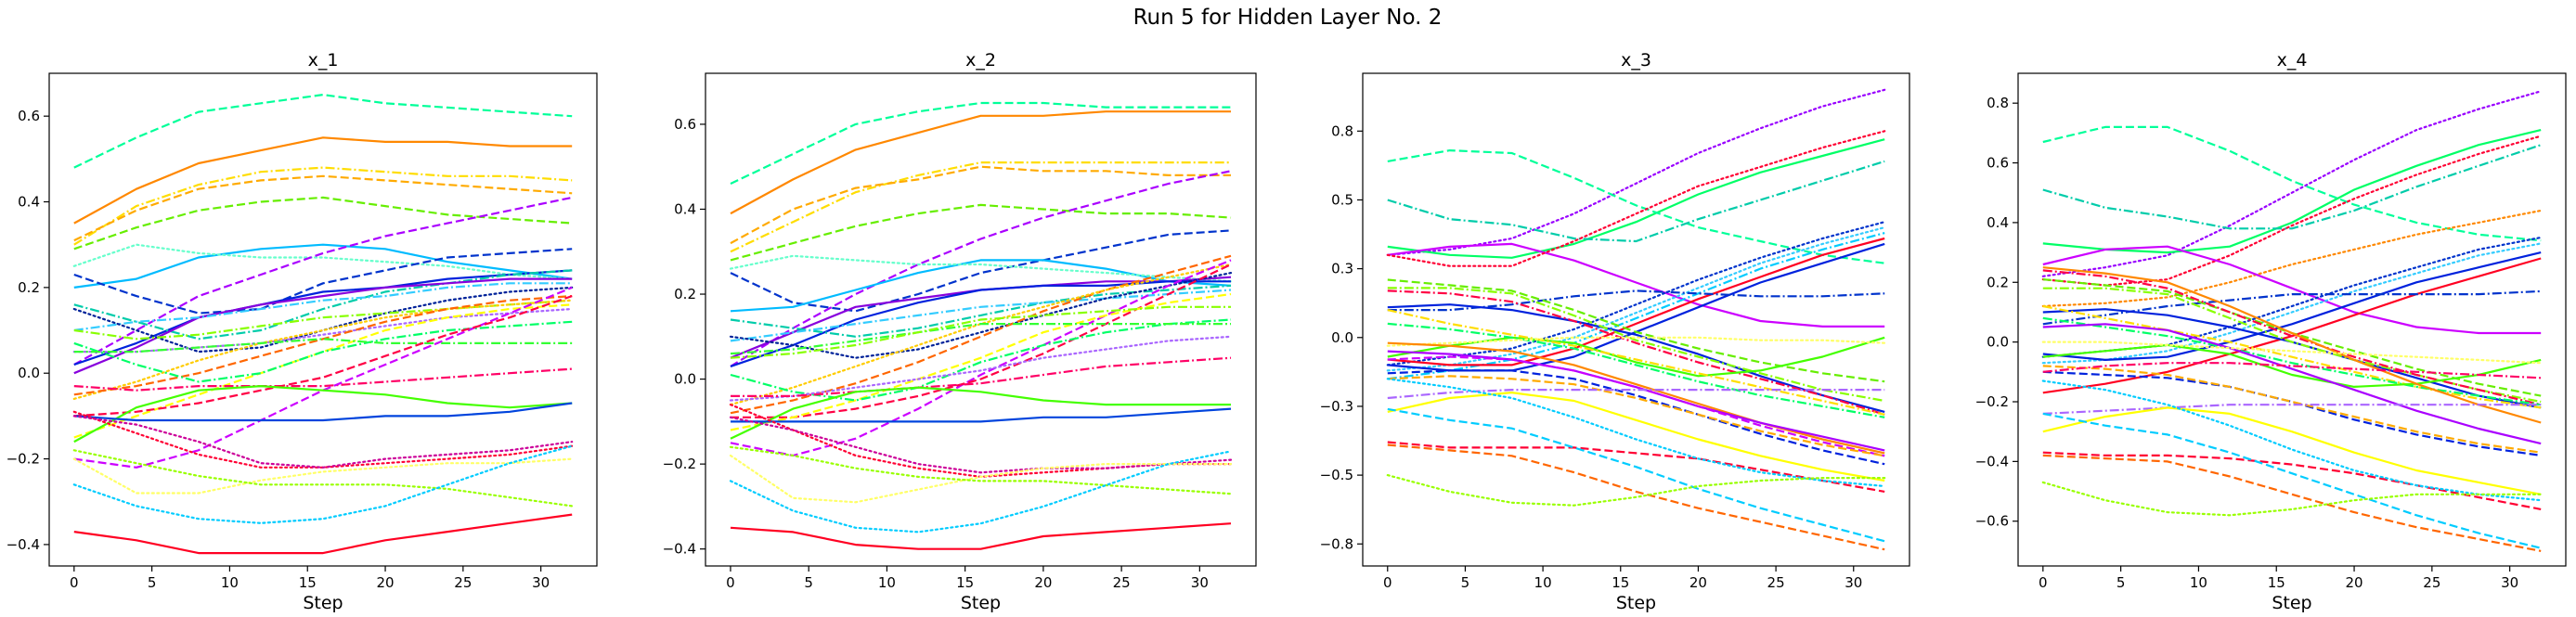 The image size is (2576, 617). Describe the element at coordinates (2291, 603) in the screenshot. I see `x-axis-label: Step` at that location.